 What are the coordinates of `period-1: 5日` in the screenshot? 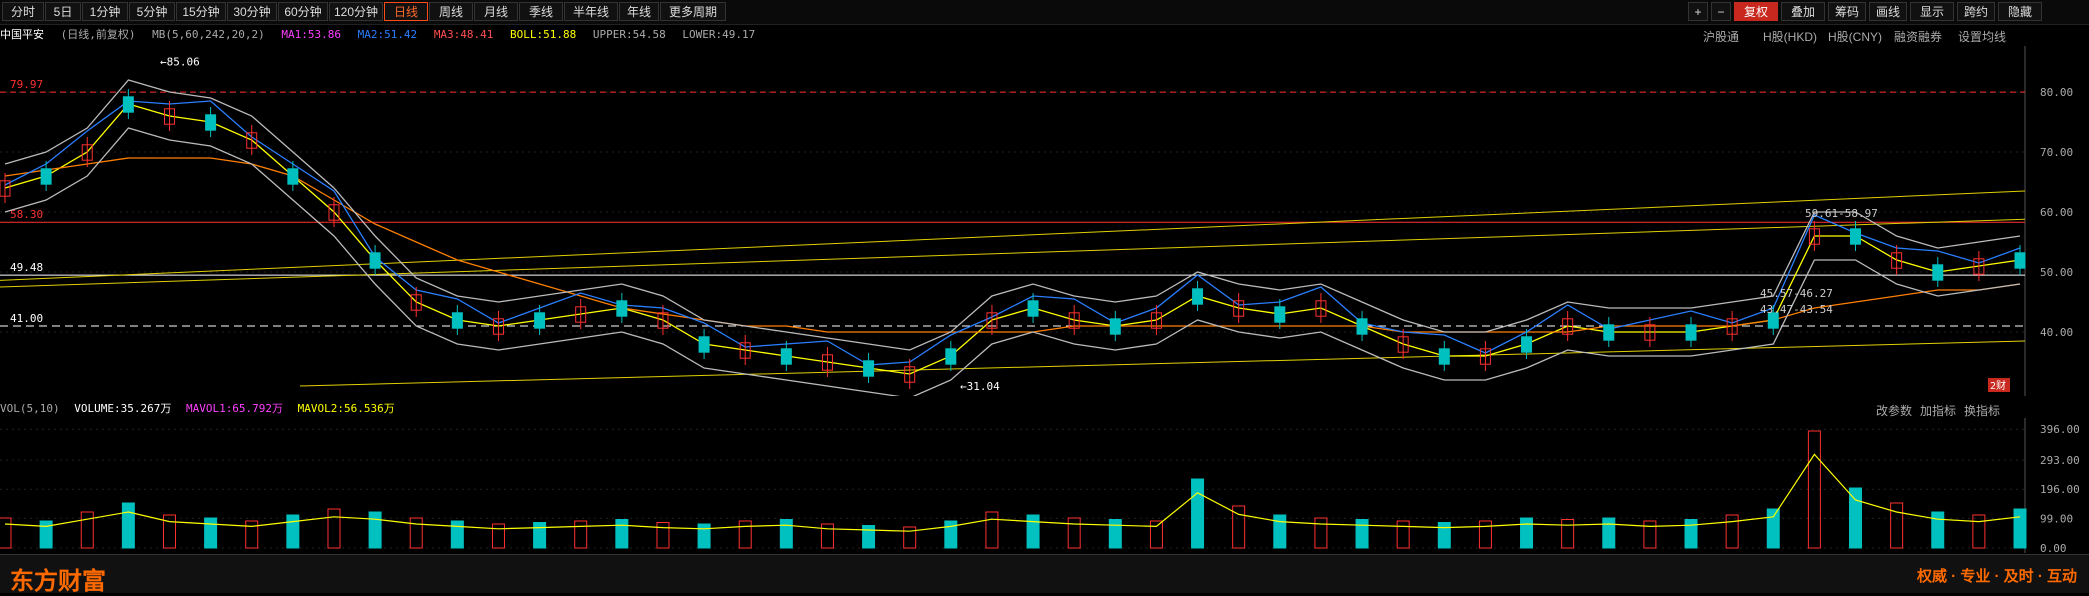 It's located at (63, 11).